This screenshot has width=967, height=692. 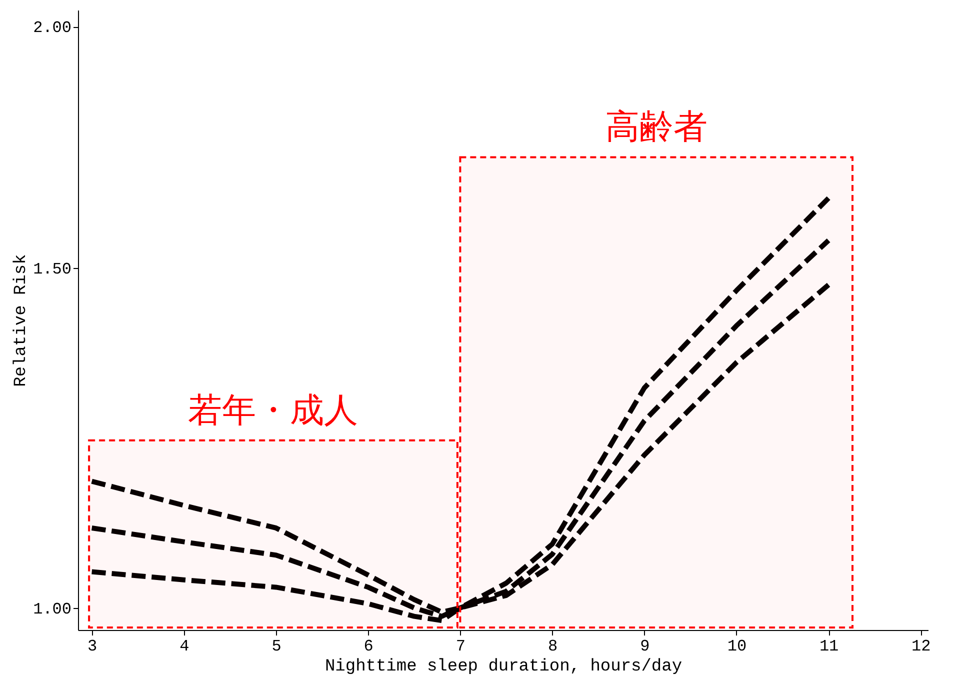 What do you see at coordinates (737, 647) in the screenshot?
I see `x-tick-label: 10` at bounding box center [737, 647].